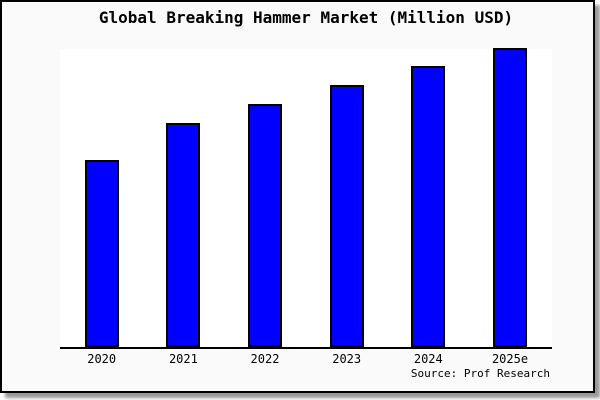 Image resolution: width=600 pixels, height=400 pixels. What do you see at coordinates (346, 215) in the screenshot?
I see `bar-2023` at bounding box center [346, 215].